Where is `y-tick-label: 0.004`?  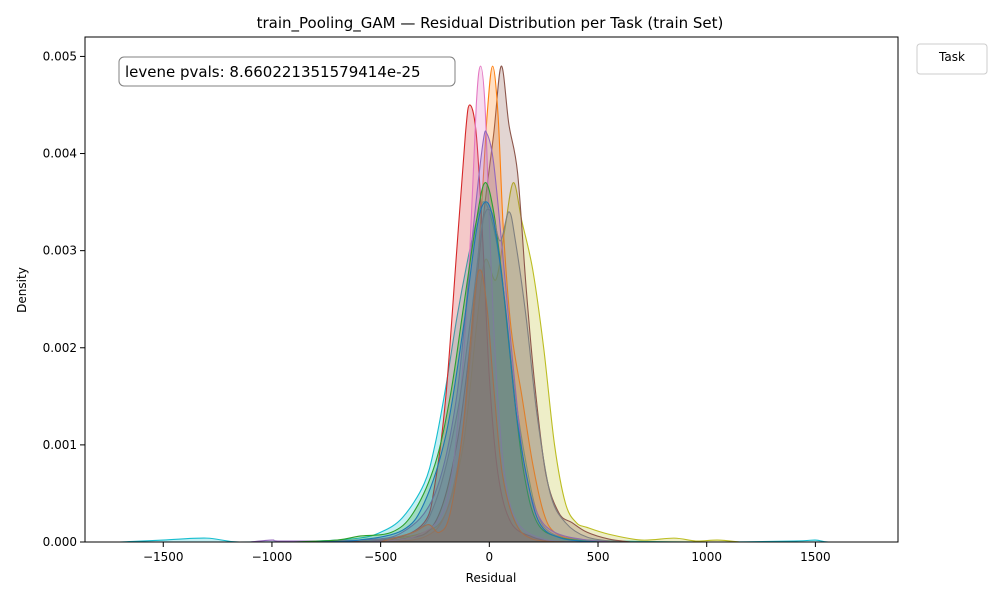 y-tick-label: 0.004 is located at coordinates (60, 154).